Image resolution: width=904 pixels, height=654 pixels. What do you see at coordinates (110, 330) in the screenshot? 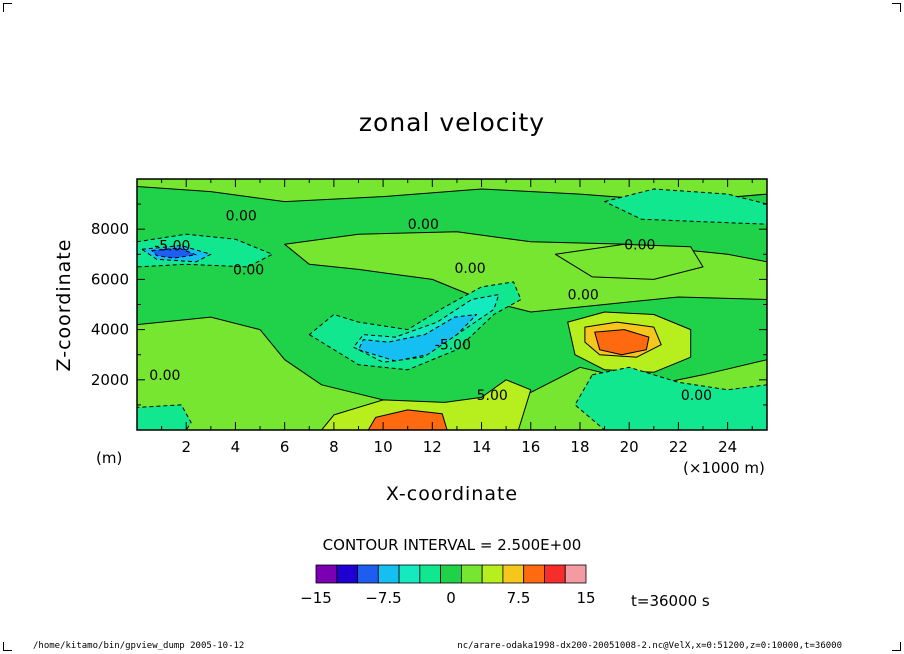
I see `y-tick-label: 4000` at bounding box center [110, 330].